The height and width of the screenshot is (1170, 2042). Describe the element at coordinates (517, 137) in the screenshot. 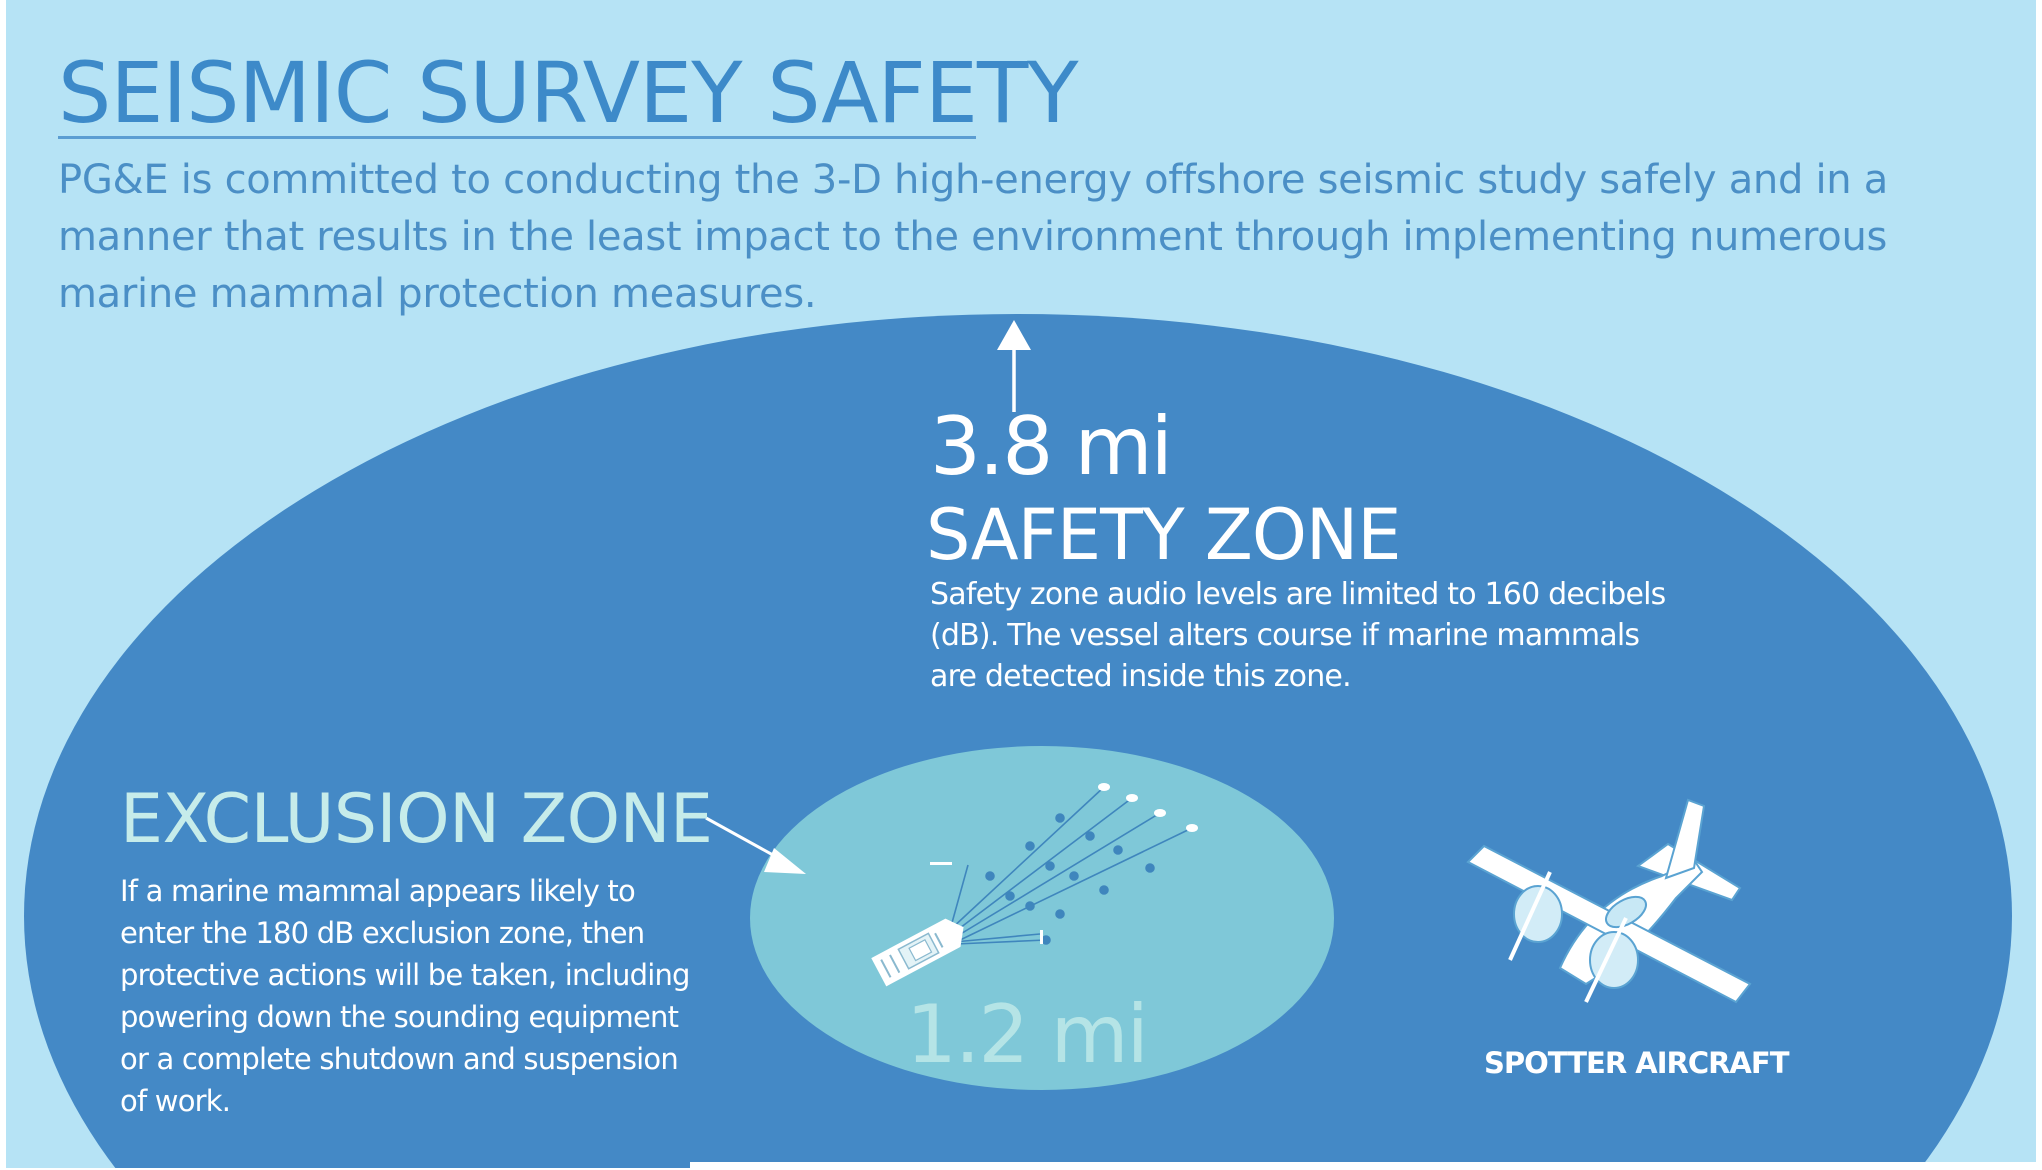

I see `title-underline` at that location.